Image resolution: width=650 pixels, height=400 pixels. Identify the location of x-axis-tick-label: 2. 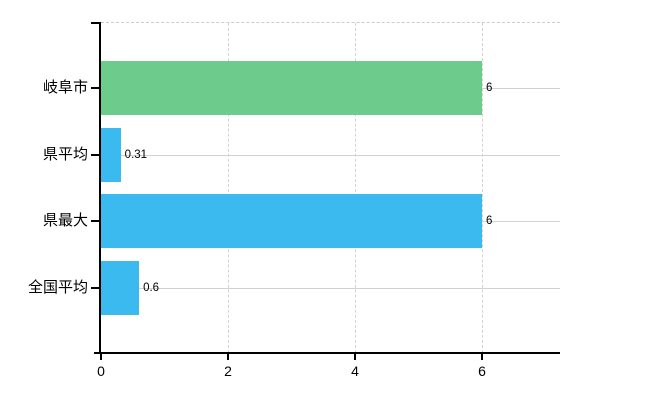
(228, 371).